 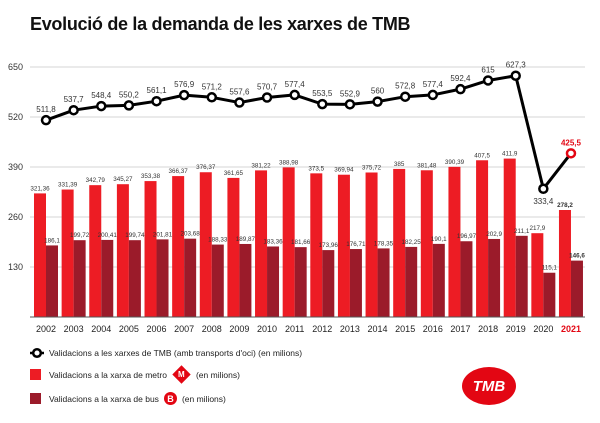 I want to click on total-value-label: 511,8, so click(x=46, y=109).